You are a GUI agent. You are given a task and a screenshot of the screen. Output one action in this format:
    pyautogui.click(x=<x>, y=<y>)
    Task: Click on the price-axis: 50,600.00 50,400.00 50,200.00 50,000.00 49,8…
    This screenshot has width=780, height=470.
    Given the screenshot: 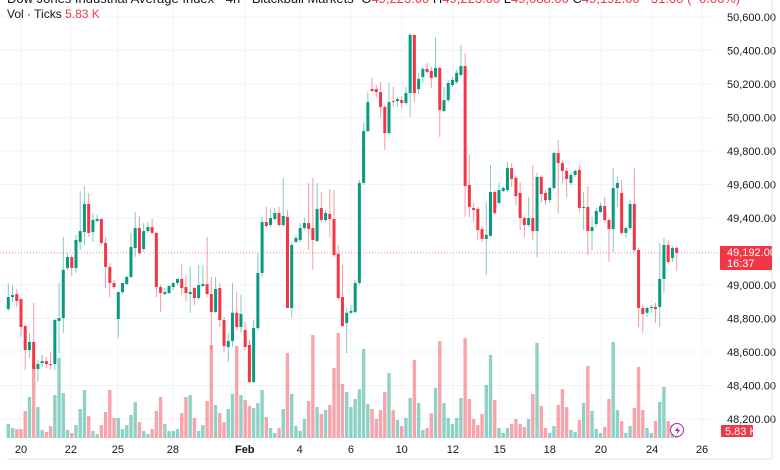 What is the action you would take?
    pyautogui.click(x=751, y=219)
    